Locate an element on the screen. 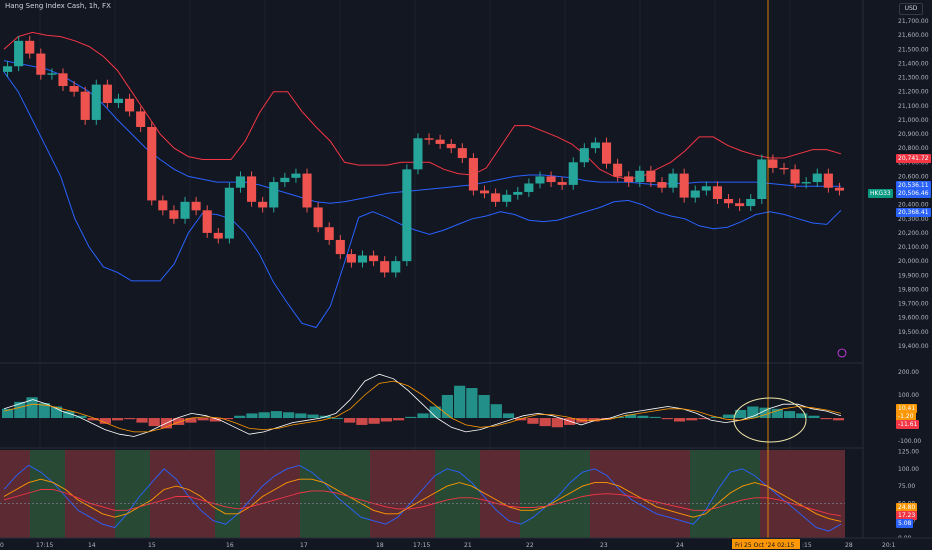 The width and height of the screenshot is (932, 550). macd-pane is located at coordinates (423, 405).